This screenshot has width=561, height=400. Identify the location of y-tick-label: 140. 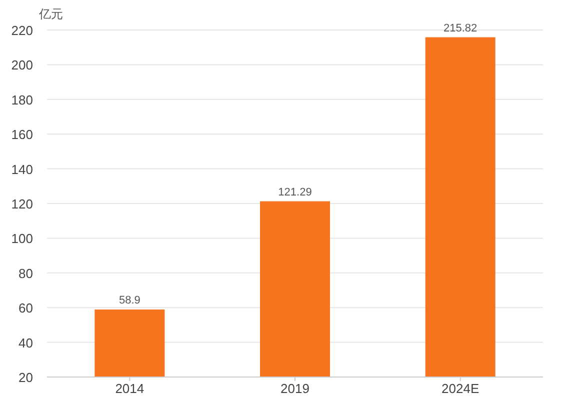
(22, 169).